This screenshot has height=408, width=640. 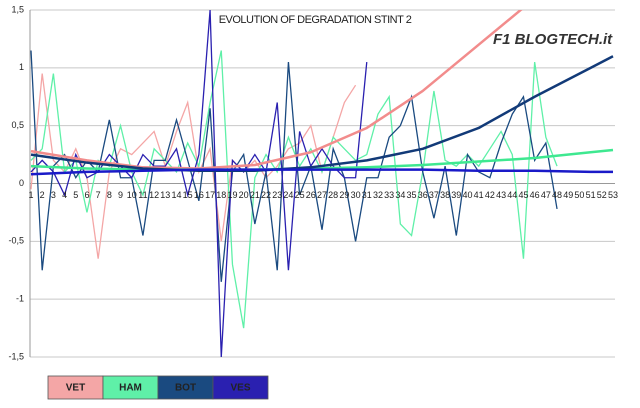 I want to click on x-tick-label: 33, so click(x=389, y=195).